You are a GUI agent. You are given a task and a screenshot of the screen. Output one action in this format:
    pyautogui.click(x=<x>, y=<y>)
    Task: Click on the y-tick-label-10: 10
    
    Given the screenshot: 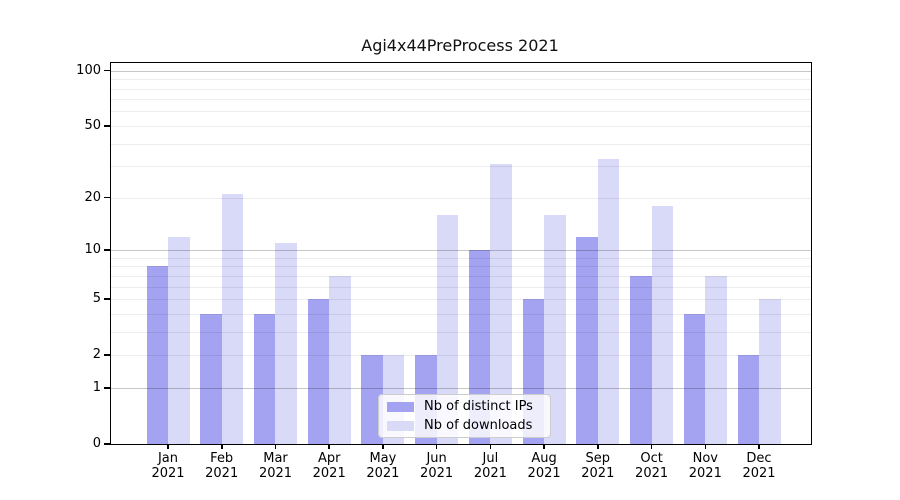 What is the action you would take?
    pyautogui.click(x=92, y=249)
    